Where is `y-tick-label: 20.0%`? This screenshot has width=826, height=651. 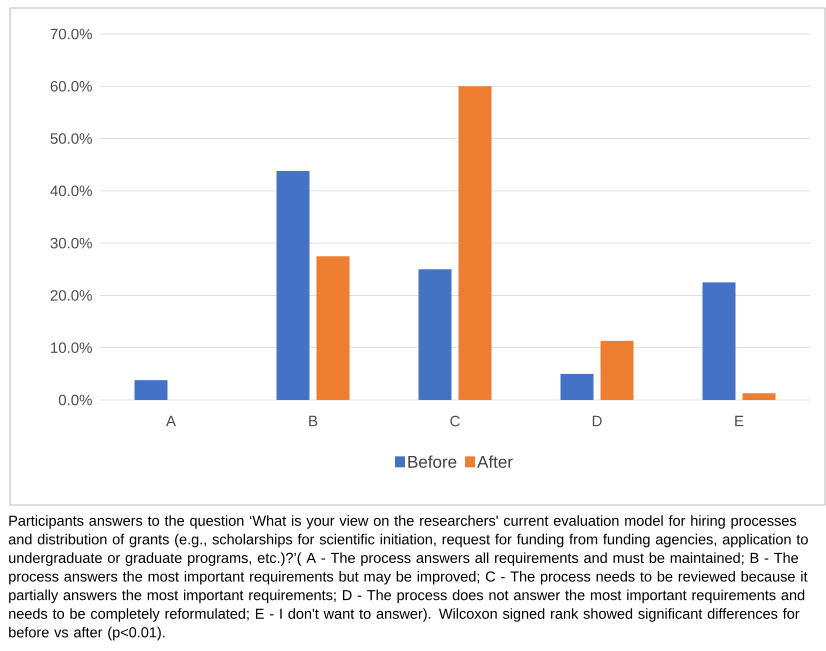 y-tick-label: 20.0% is located at coordinates (71, 295).